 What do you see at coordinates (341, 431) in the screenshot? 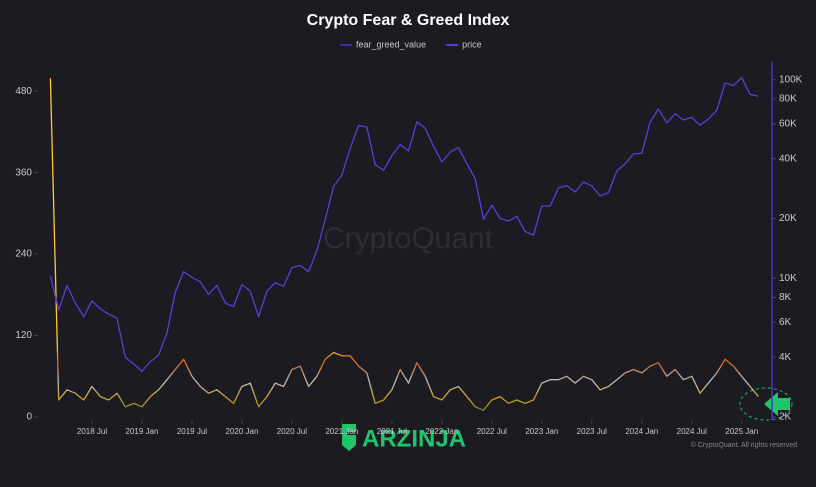
I see `x-tick-label: 2021 Jan` at bounding box center [341, 431].